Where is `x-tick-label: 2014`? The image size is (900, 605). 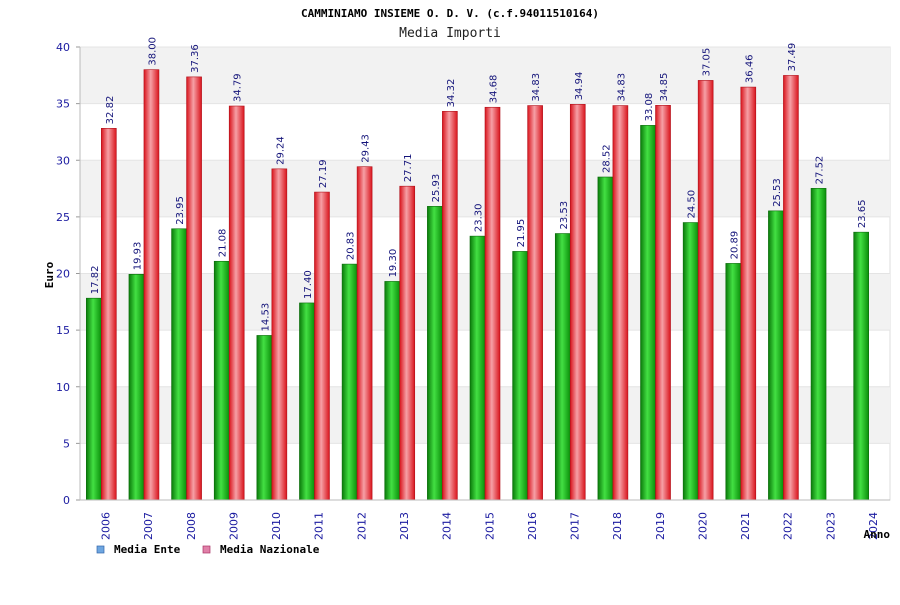
x-tick-label: 2014 is located at coordinates (447, 526).